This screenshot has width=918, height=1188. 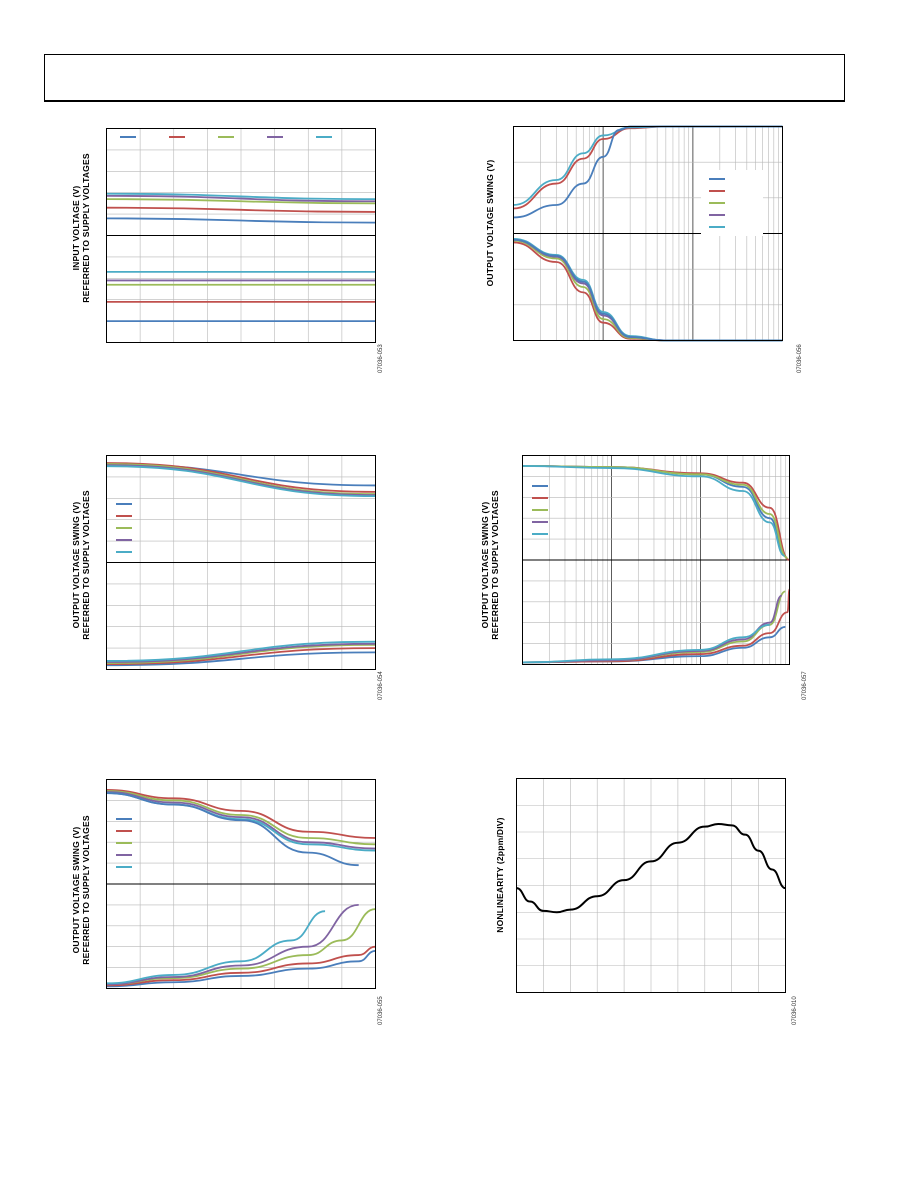 I want to click on ylabel-swing-vs-frequency: OUTPUT VOLTAGE SWING (V), so click(x=490, y=223).